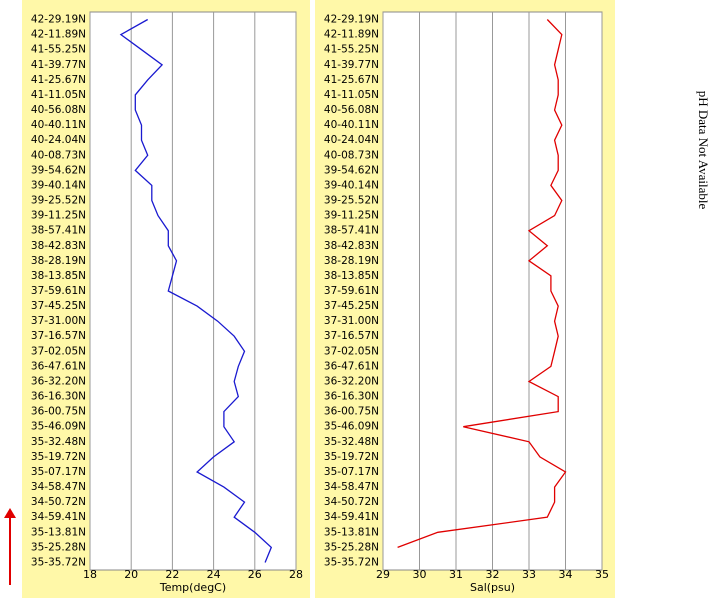 This screenshot has height=606, width=713. I want to click on x-tick-label: 30, so click(420, 574).